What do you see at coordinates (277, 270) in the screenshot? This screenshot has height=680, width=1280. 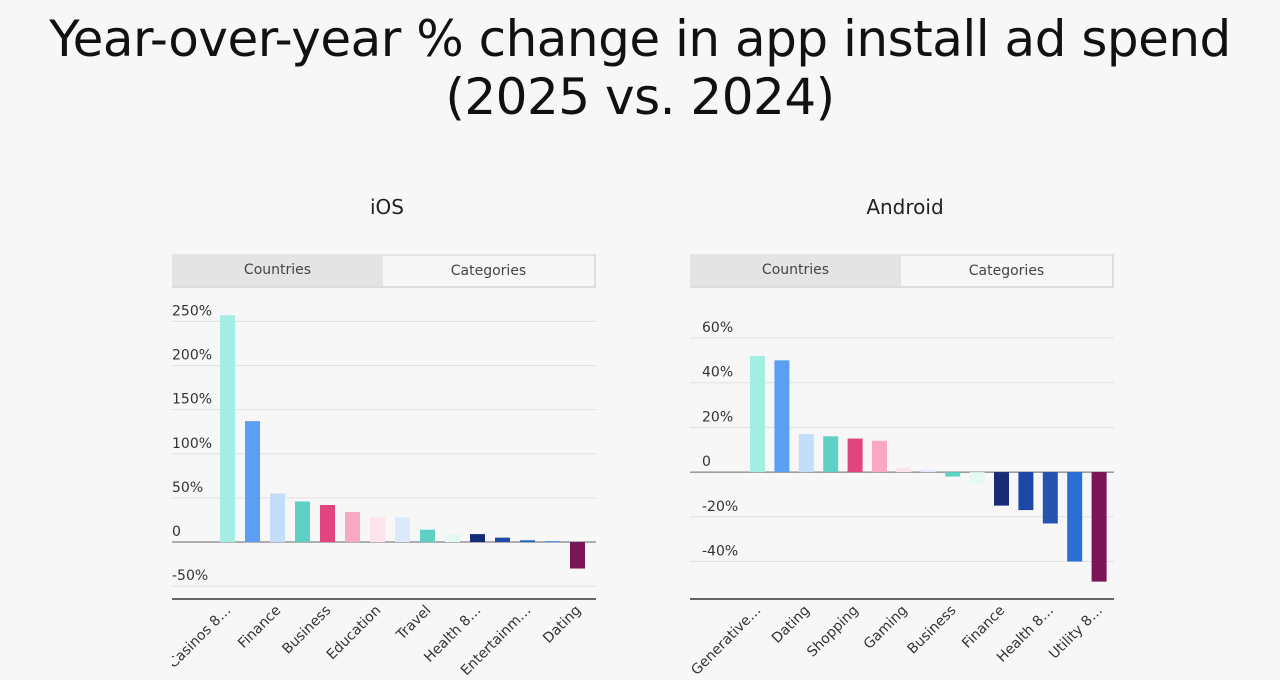 I see `ios-tab-countries: Countries` at bounding box center [277, 270].